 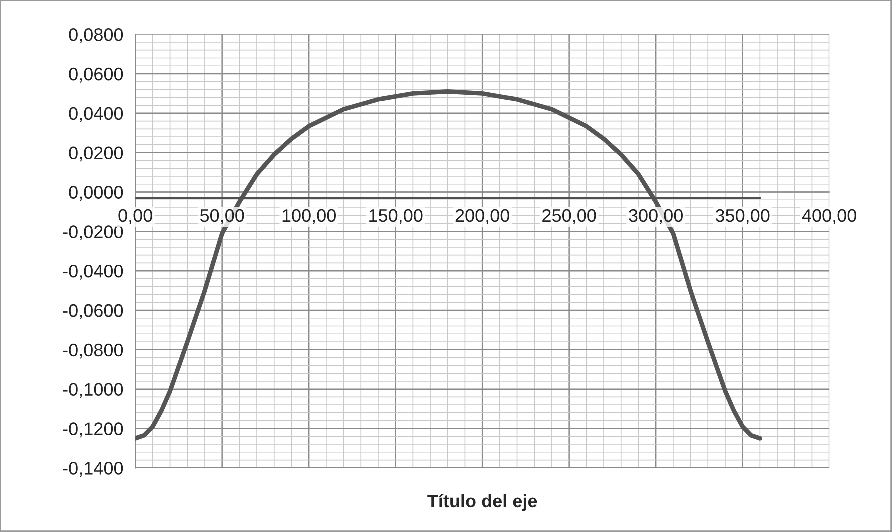 What do you see at coordinates (396, 216) in the screenshot?
I see `x-tick-label: 150,00` at bounding box center [396, 216].